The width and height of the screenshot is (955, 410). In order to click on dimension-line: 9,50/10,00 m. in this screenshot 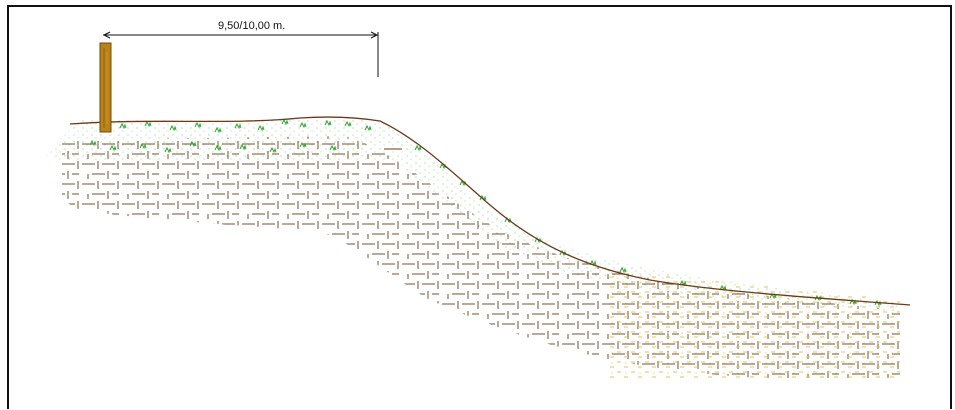, I will do `click(240, 48)`.